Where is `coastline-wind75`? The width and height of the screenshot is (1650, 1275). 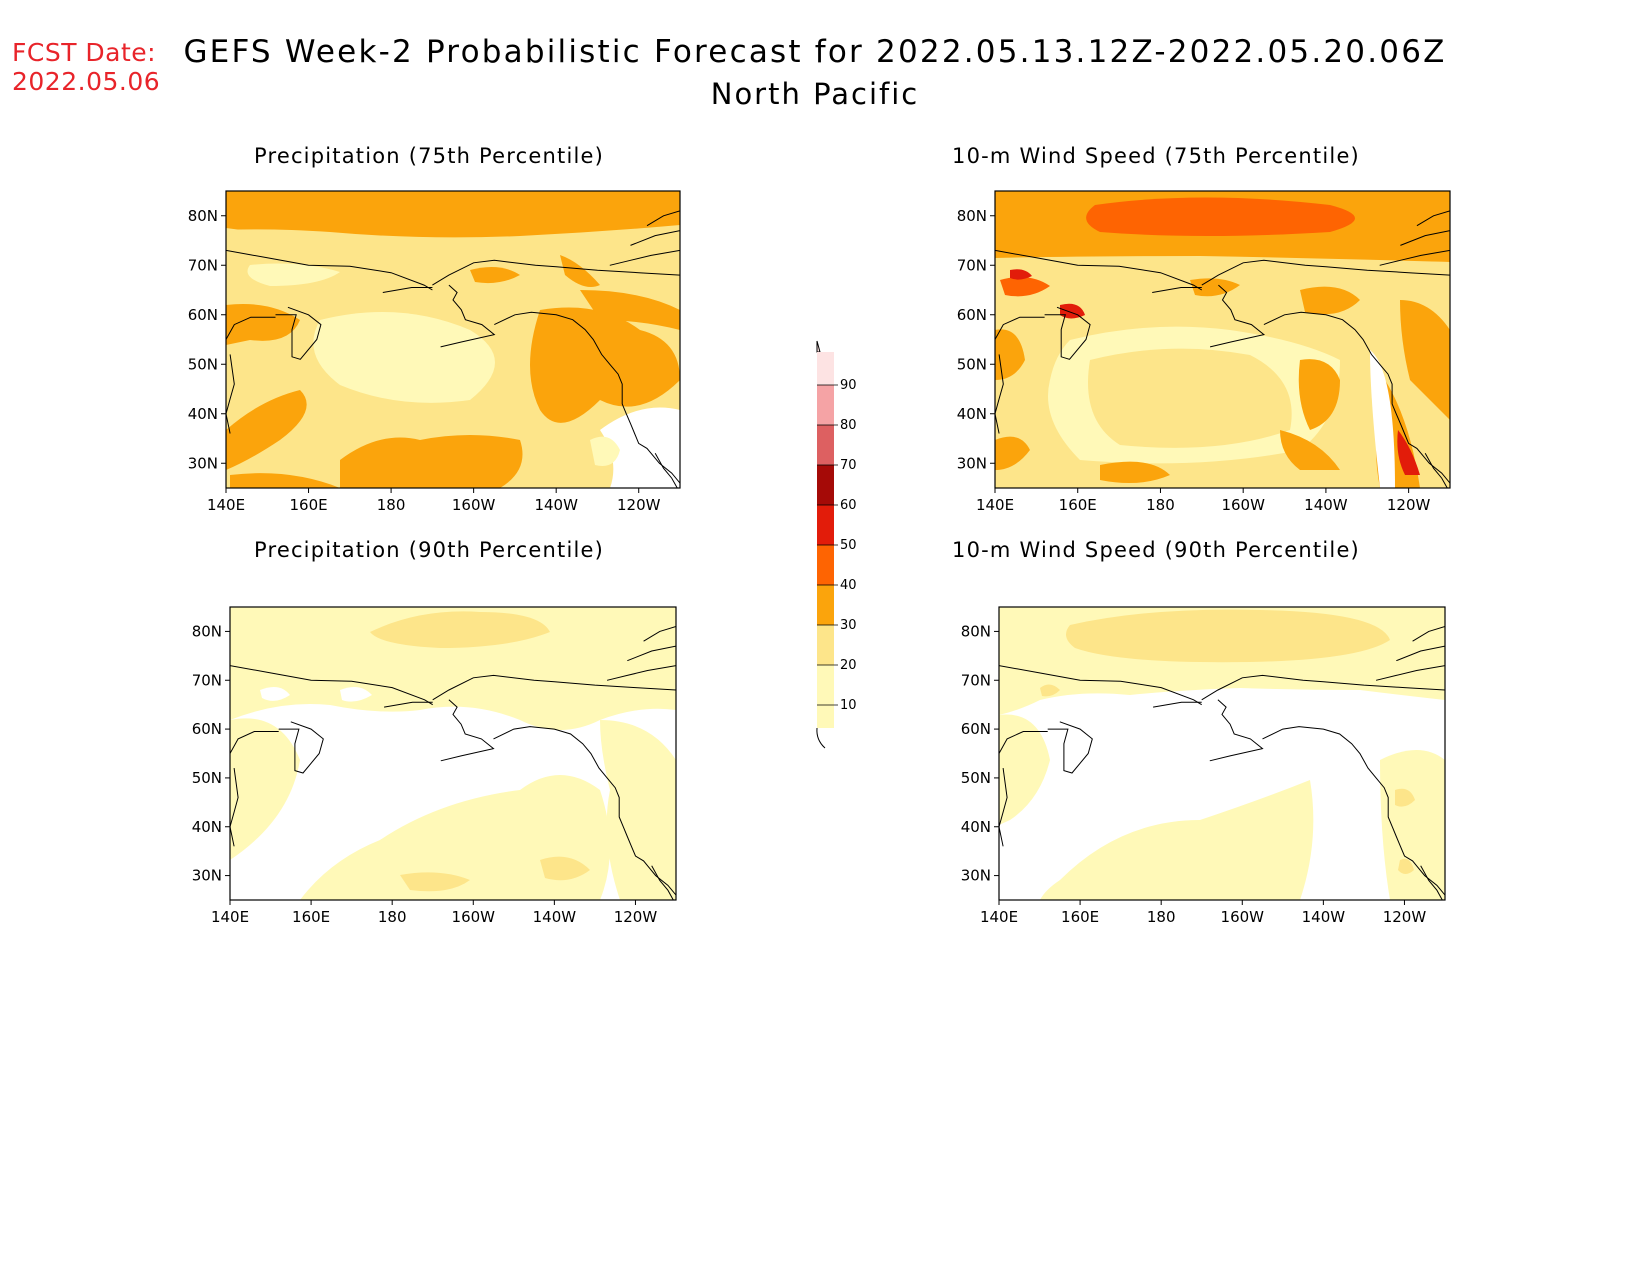 coastline-wind75 is located at coordinates (1222, 349).